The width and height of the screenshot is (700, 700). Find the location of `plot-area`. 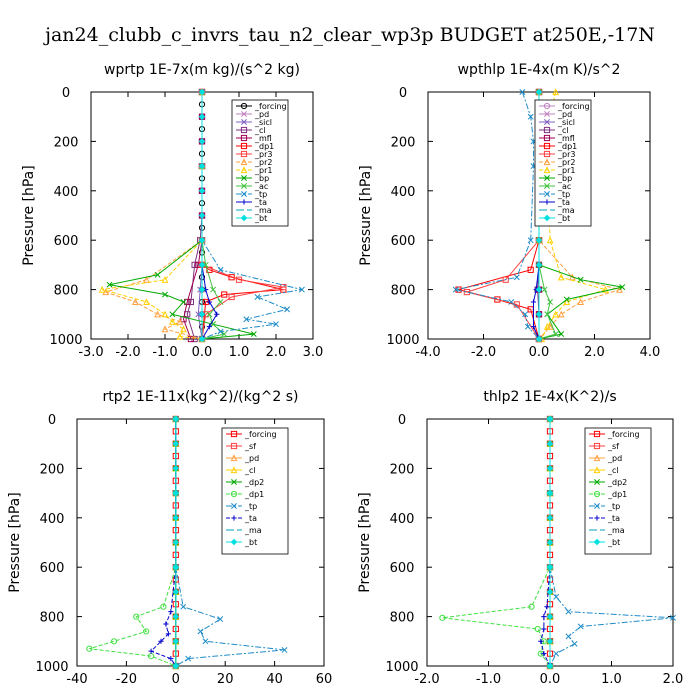

plot-area is located at coordinates (201, 215).